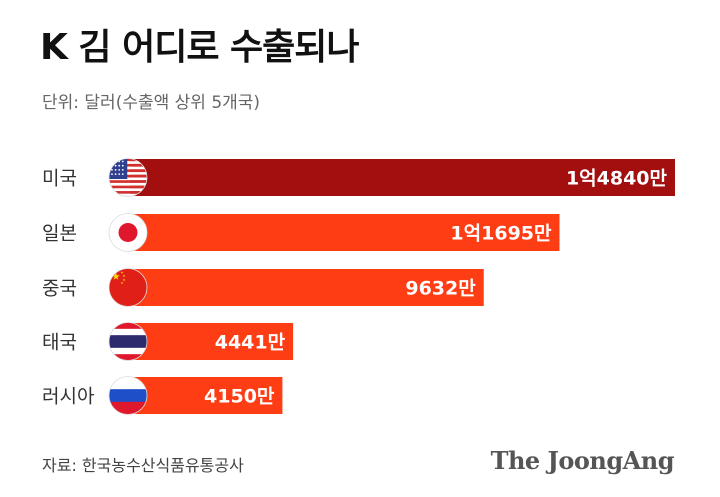  Describe the element at coordinates (59, 289) in the screenshot. I see `category-label: 중국` at that location.